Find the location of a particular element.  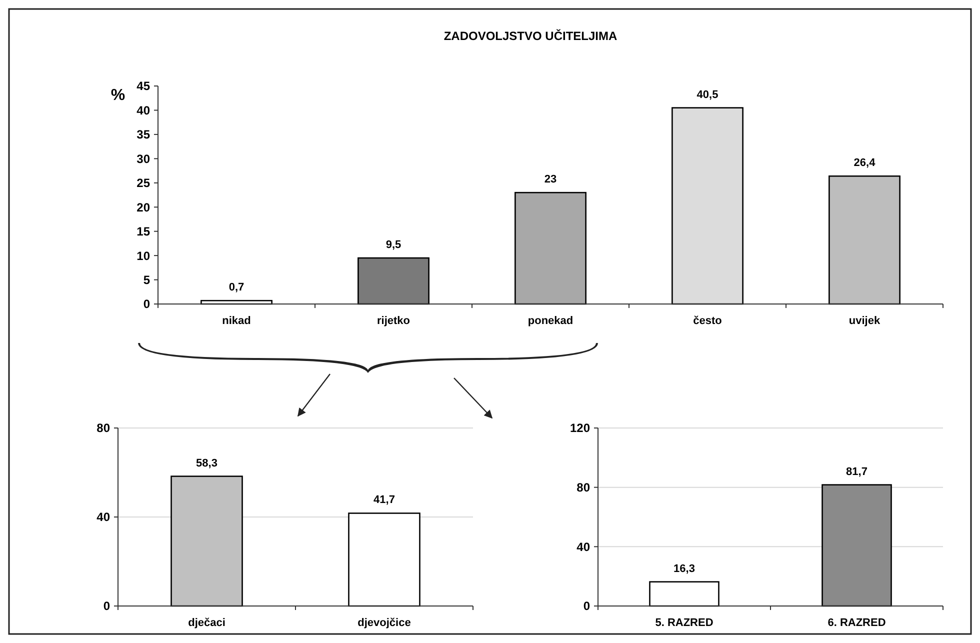

data-label: 58,3 is located at coordinates (207, 463).